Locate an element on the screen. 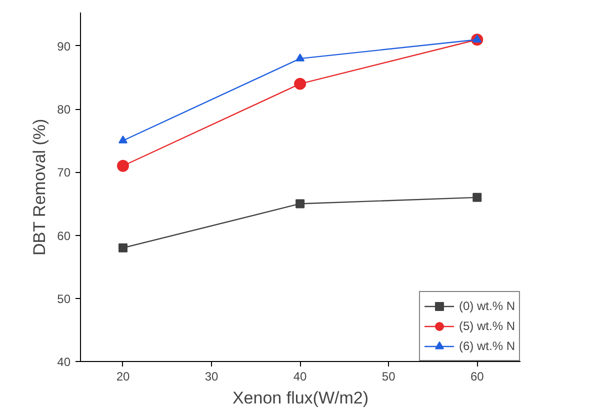 This screenshot has width=595, height=416. y-axis-title: DBT Removal (%) is located at coordinates (40, 187).